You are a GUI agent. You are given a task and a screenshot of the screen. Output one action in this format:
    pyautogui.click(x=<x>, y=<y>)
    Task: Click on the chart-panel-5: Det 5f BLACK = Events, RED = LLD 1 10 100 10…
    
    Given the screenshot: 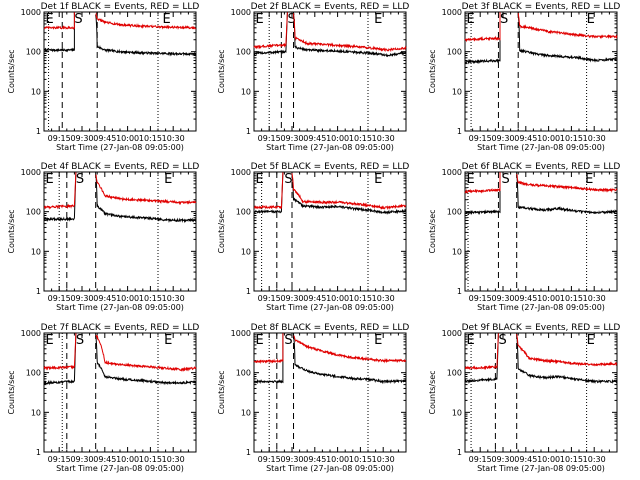 What is the action you would take?
    pyautogui.click(x=313, y=237)
    